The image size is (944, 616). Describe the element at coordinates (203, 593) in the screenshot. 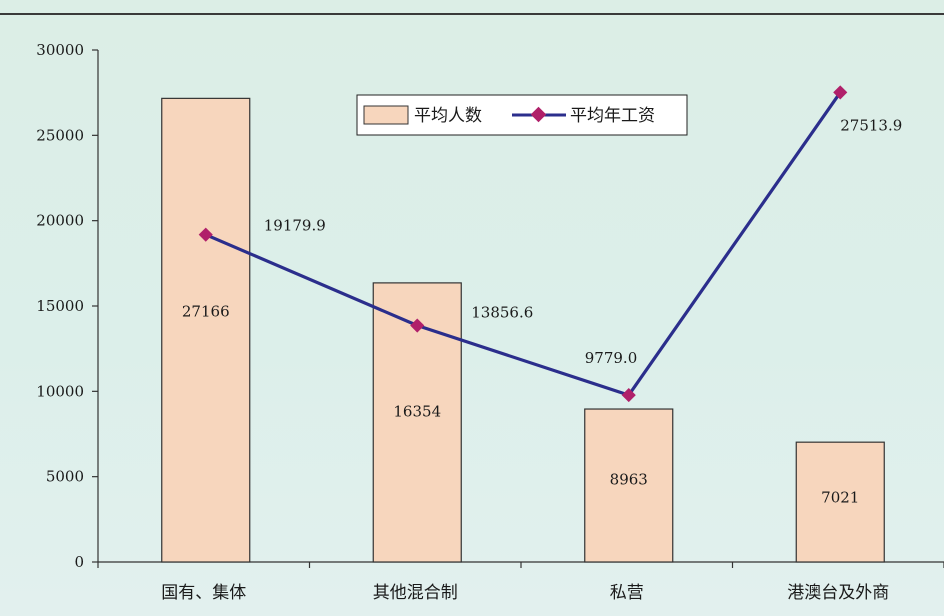

I see `x-category-label: 国有、集体` at that location.